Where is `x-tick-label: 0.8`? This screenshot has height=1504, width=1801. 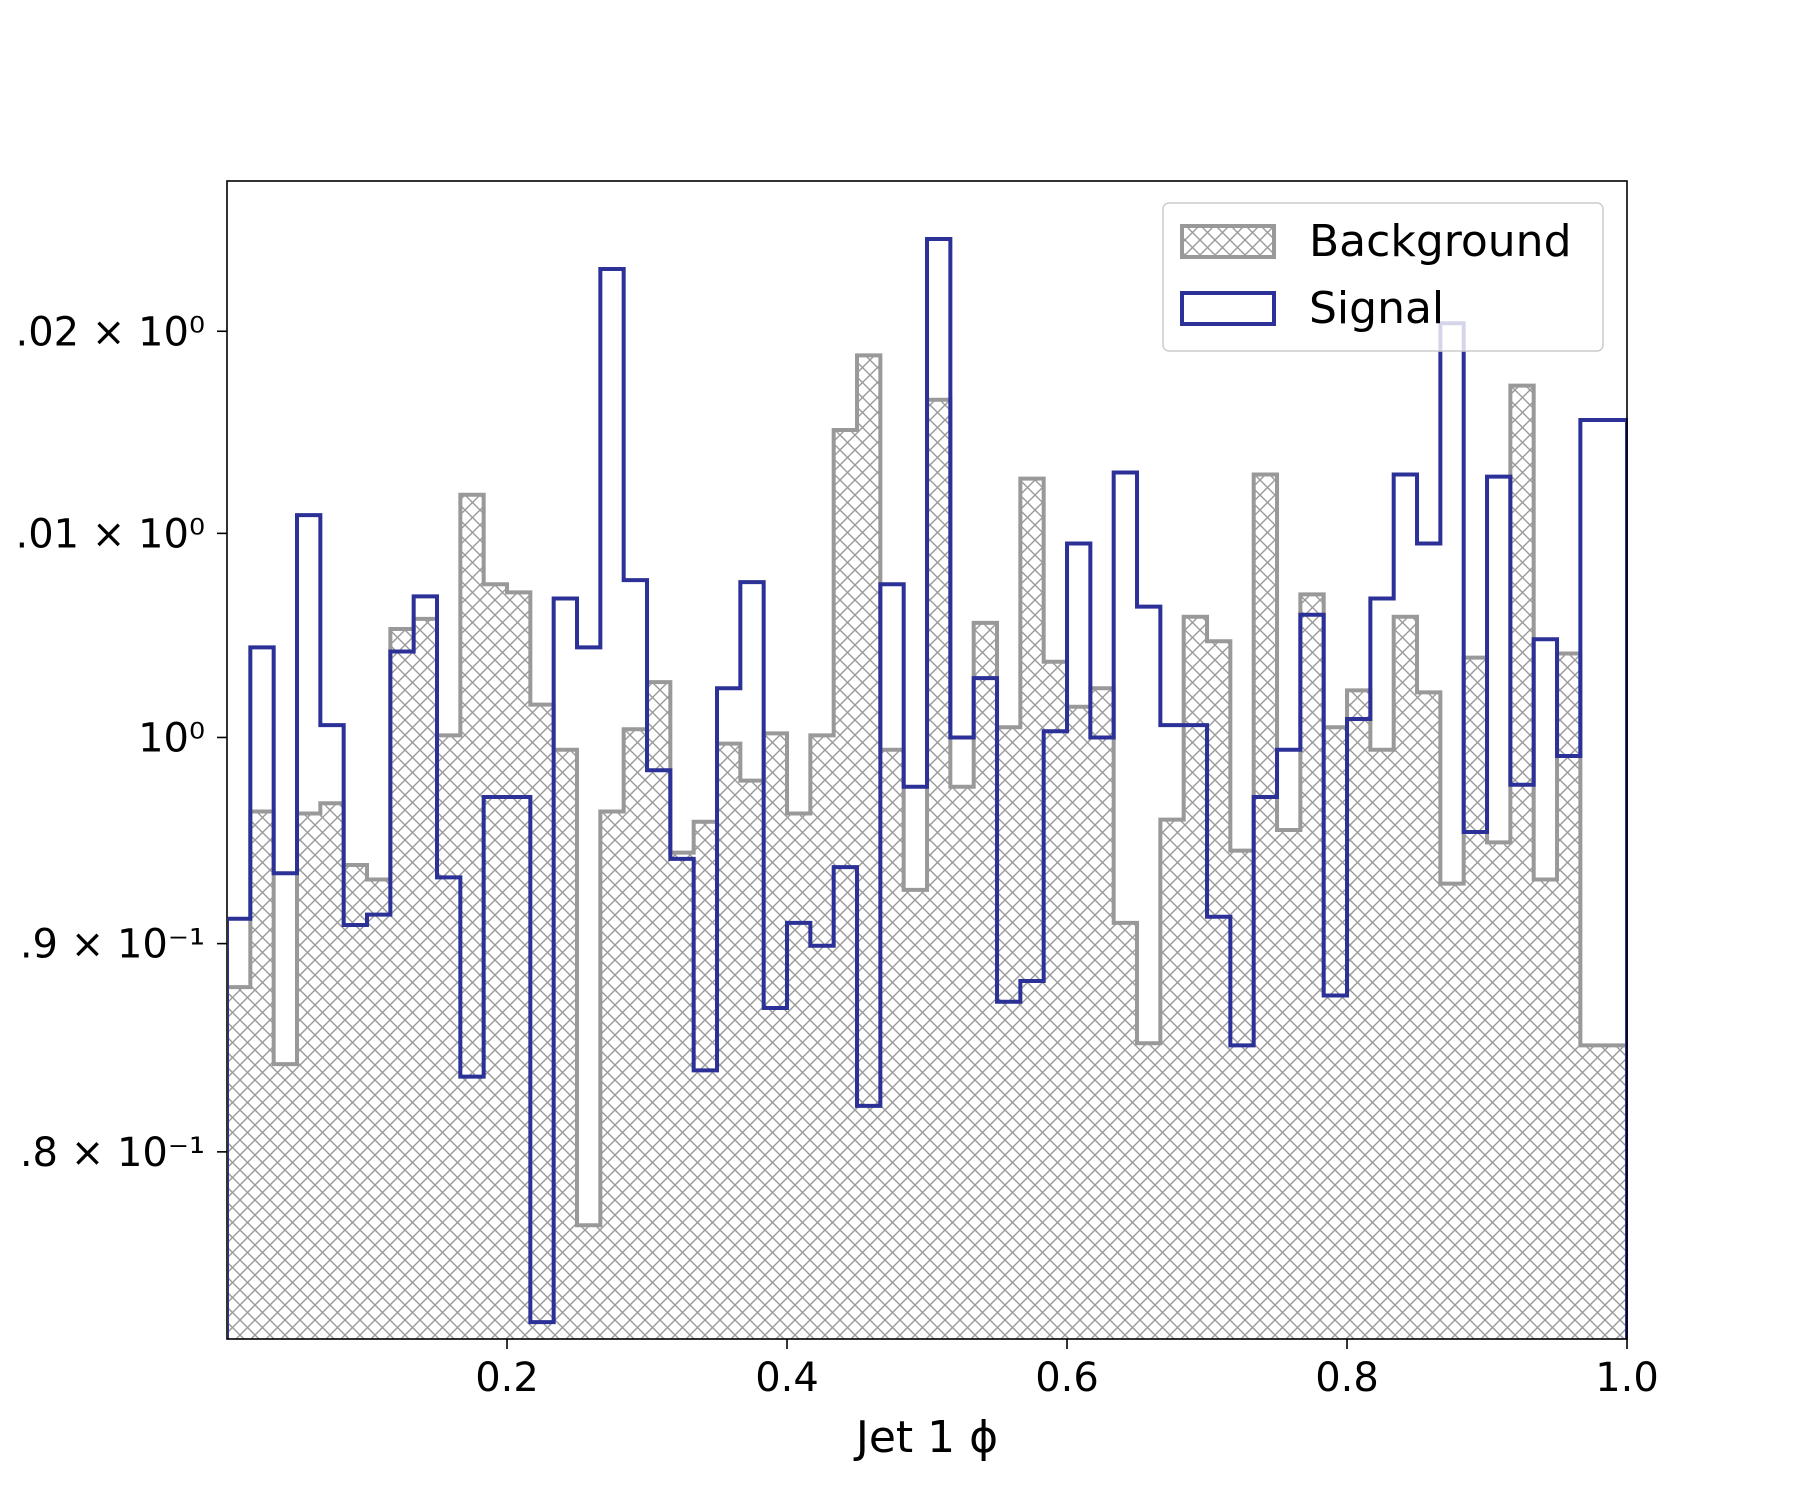
x-tick-label: 0.8 is located at coordinates (1347, 1378).